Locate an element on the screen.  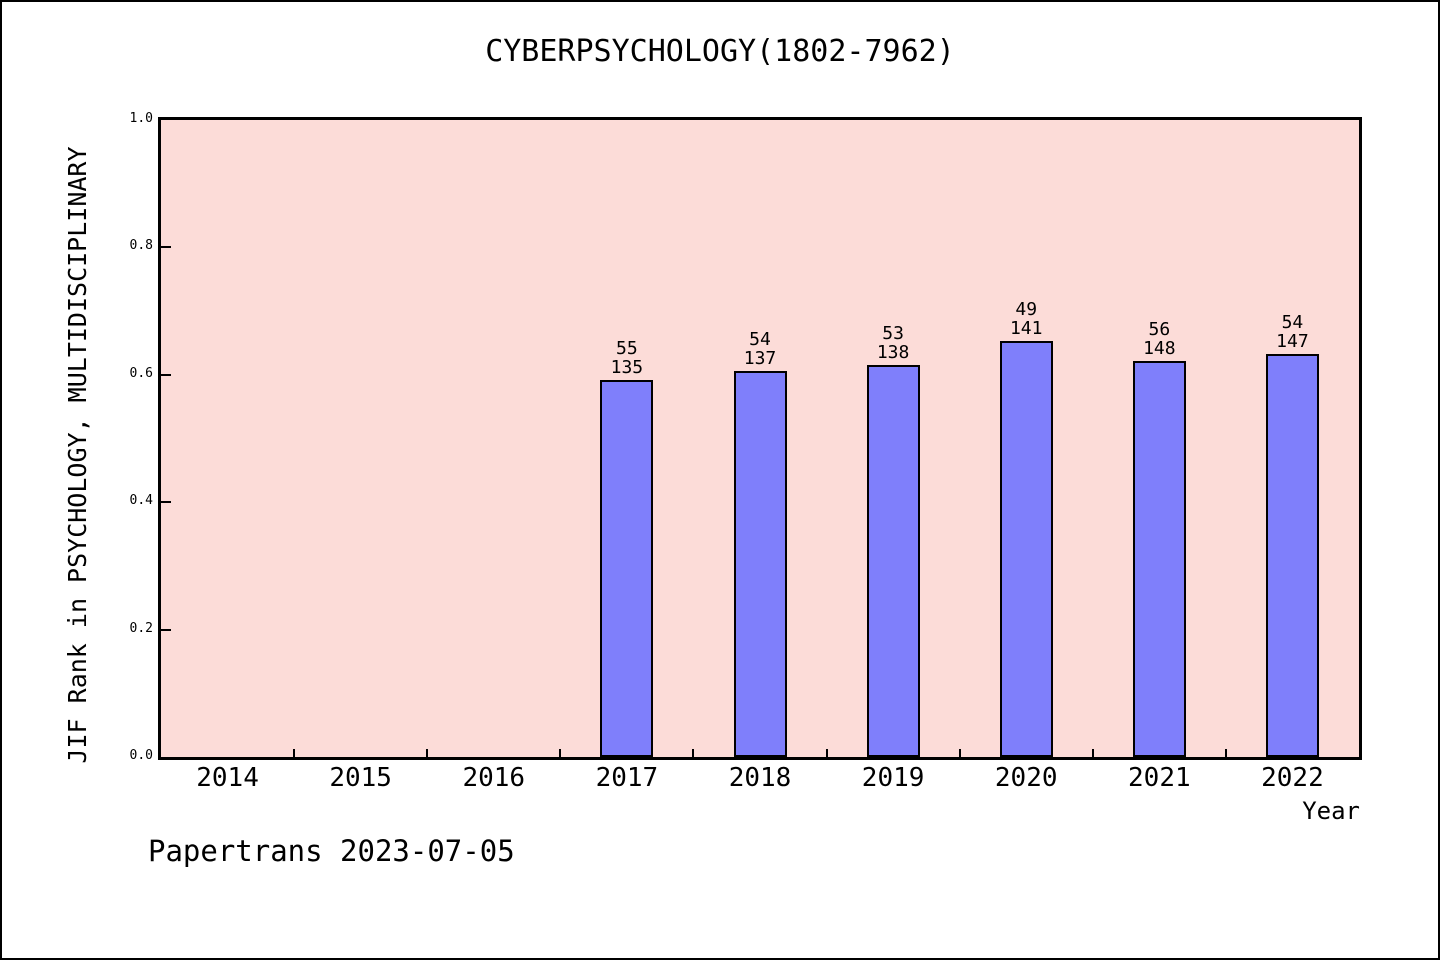
y-tick-label-0.4: 0.4 is located at coordinates (141, 501).